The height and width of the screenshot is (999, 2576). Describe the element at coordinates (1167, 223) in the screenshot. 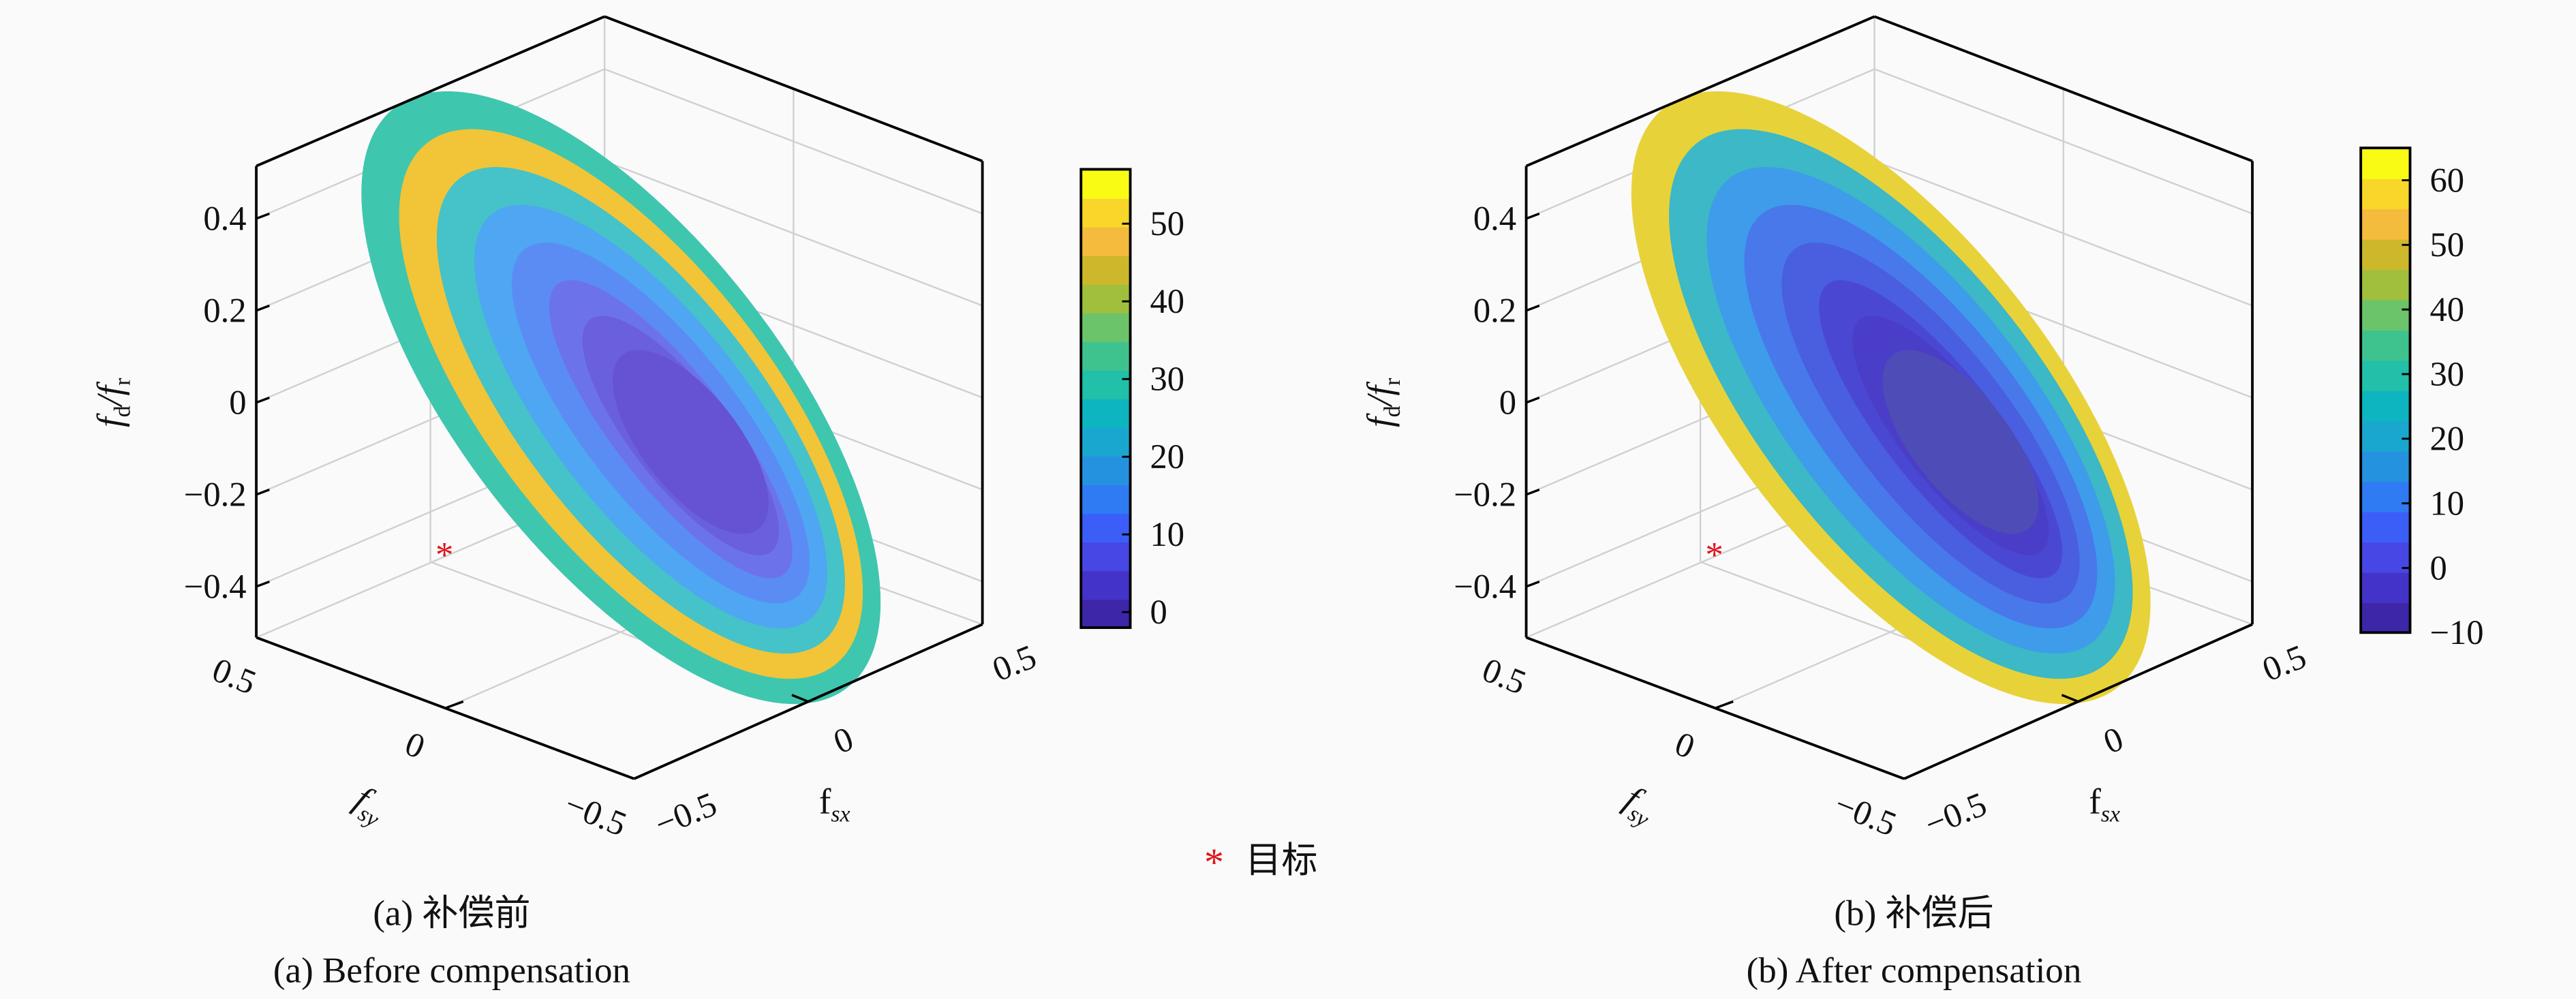

I see `colorbar-tick-label: 50` at that location.